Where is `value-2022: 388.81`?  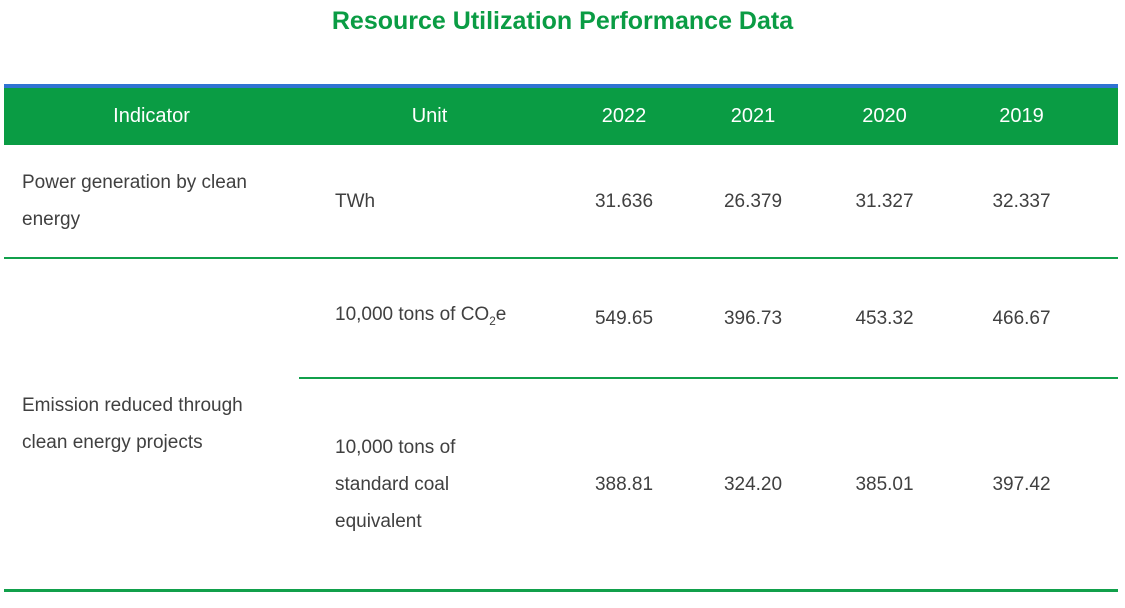 value-2022: 388.81 is located at coordinates (624, 485).